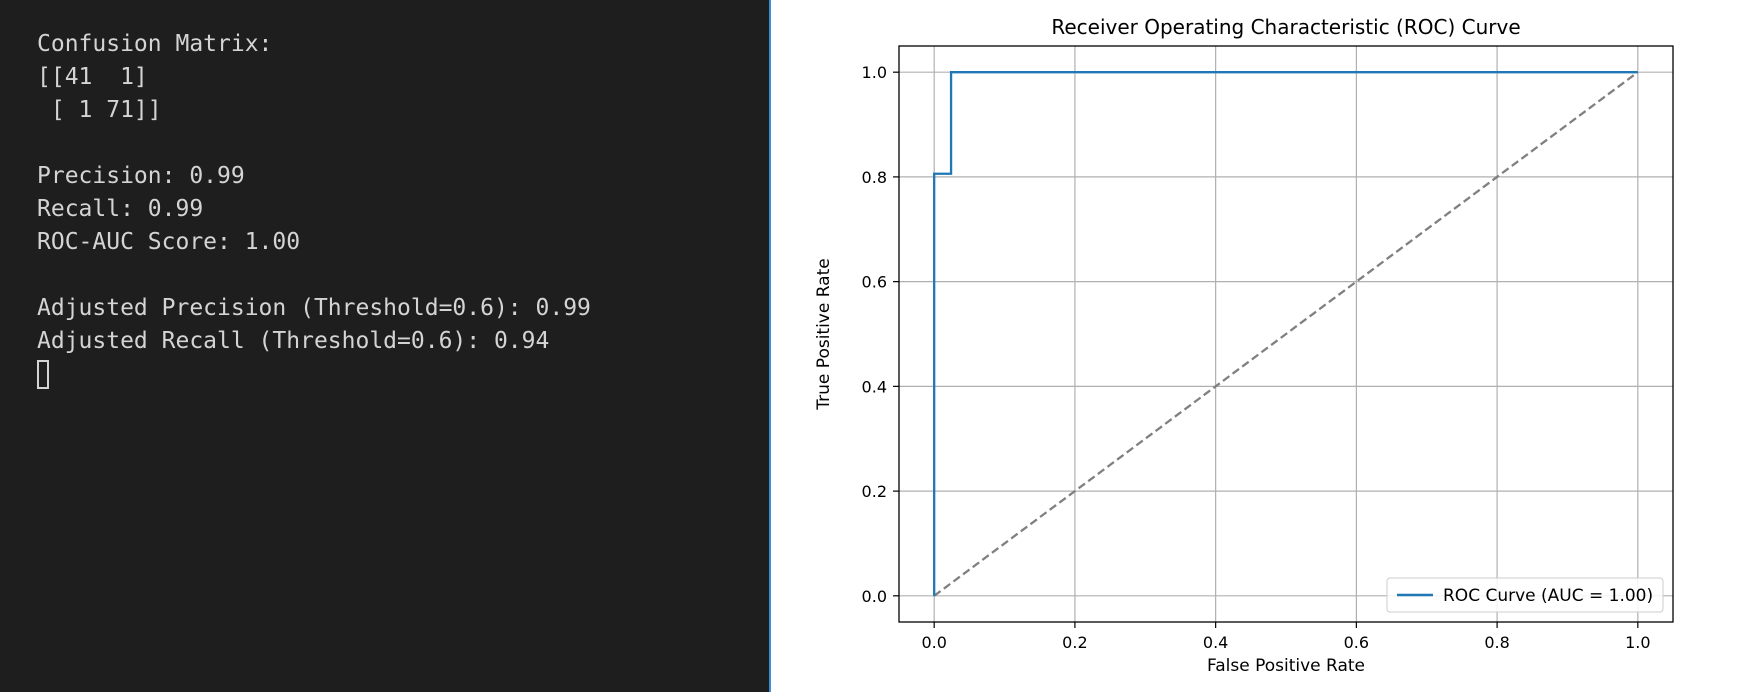  I want to click on x-tick-label: 1.0, so click(1637, 642).